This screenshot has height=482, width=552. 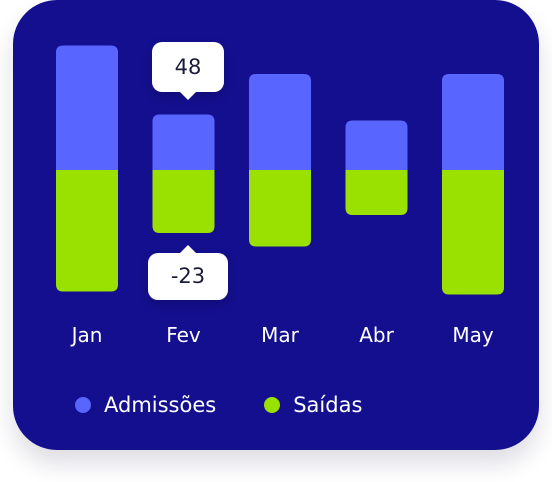 I want to click on x-tick-label-fev: Fev, so click(x=183, y=335).